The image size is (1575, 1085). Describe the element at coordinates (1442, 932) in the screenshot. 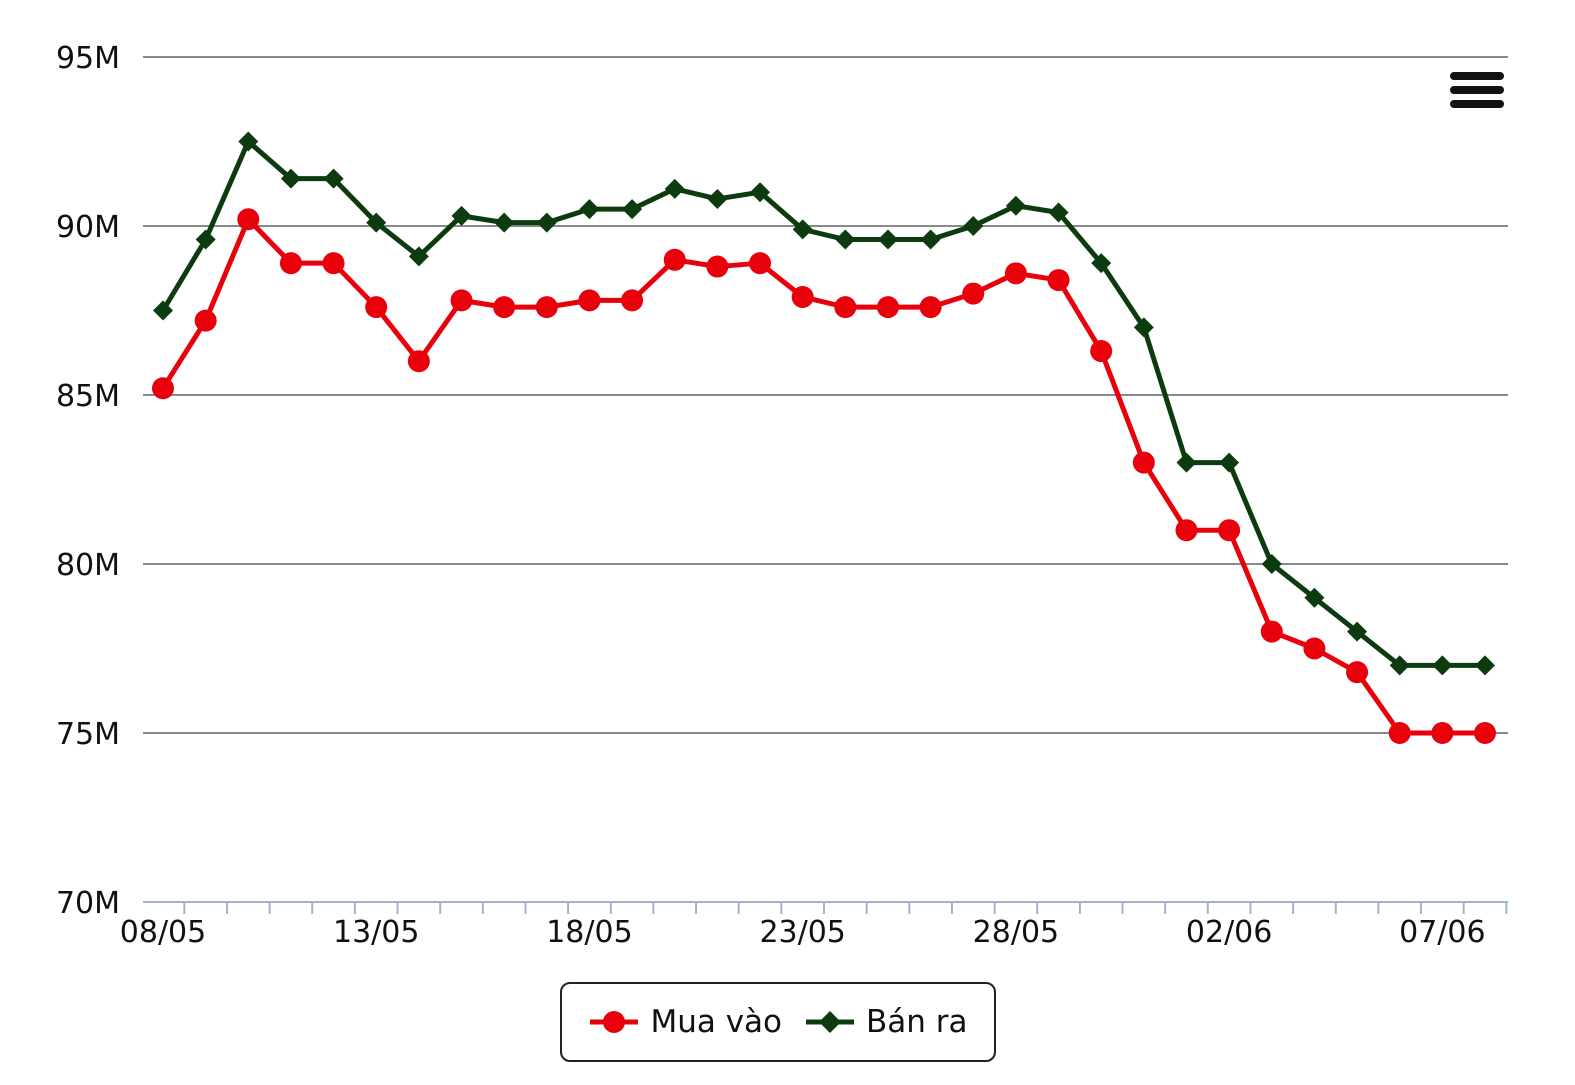

I see `x-tick-label: 07/06` at that location.